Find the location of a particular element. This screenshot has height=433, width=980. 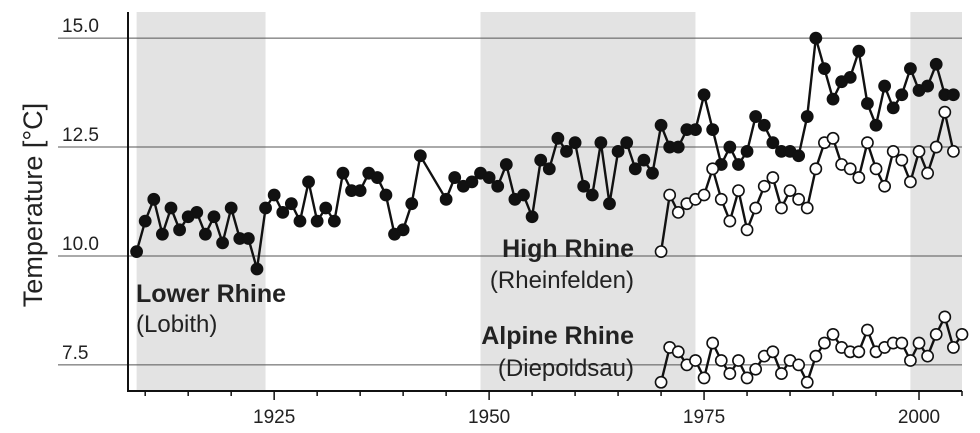

data-point-lower-rhine-1927 is located at coordinates (291, 204).